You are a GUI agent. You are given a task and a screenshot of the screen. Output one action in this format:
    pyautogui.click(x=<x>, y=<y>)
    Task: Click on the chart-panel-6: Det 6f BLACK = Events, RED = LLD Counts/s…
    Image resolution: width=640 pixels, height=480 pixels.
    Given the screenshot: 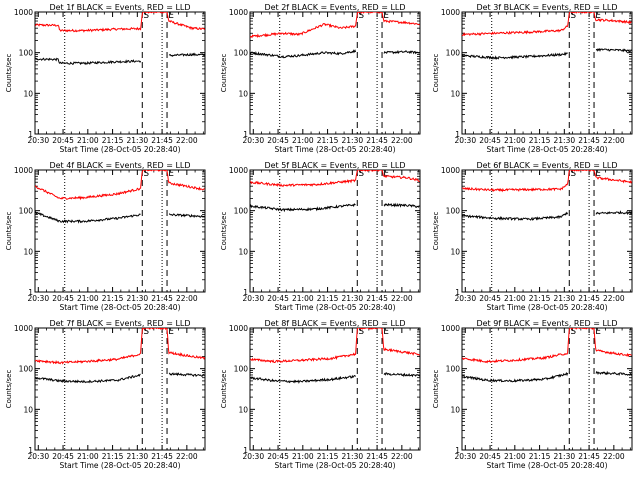 What is the action you would take?
    pyautogui.click(x=532, y=236)
    